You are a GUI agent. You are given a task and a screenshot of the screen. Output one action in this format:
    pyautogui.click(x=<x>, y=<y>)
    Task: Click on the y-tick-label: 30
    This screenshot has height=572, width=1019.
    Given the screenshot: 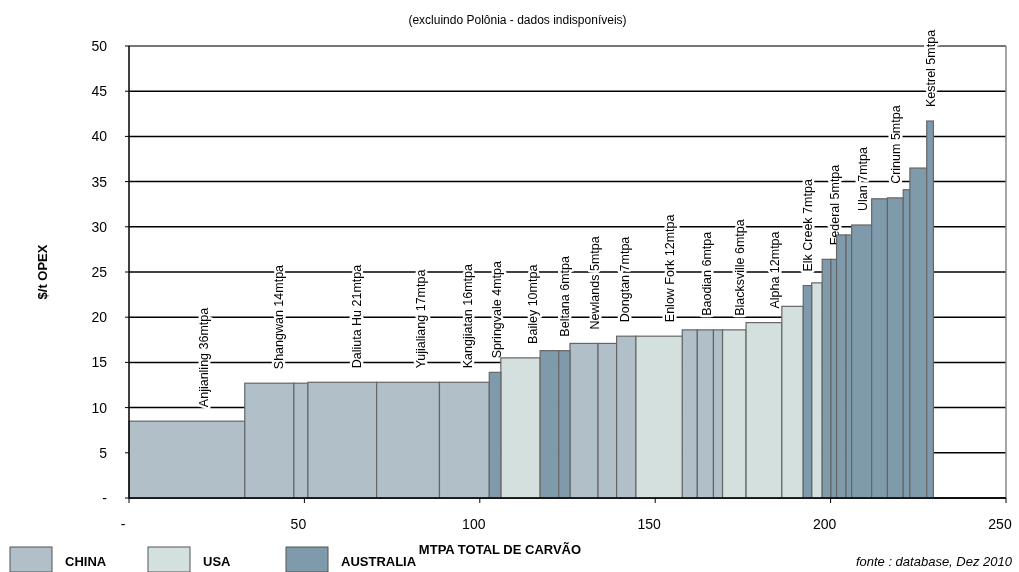 What is the action you would take?
    pyautogui.click(x=99, y=226)
    